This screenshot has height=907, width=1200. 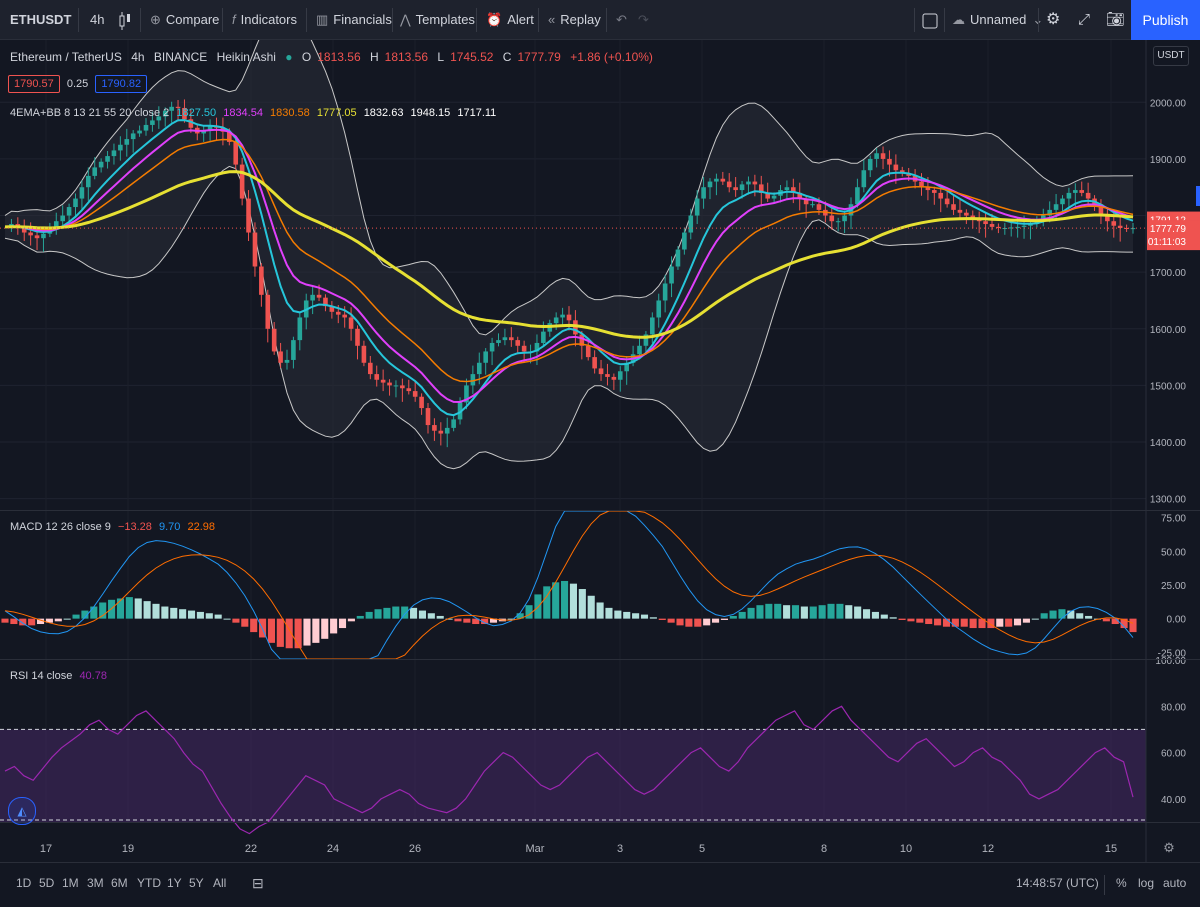 I want to click on compare-button: ⊕ Compare, so click(x=184, y=20).